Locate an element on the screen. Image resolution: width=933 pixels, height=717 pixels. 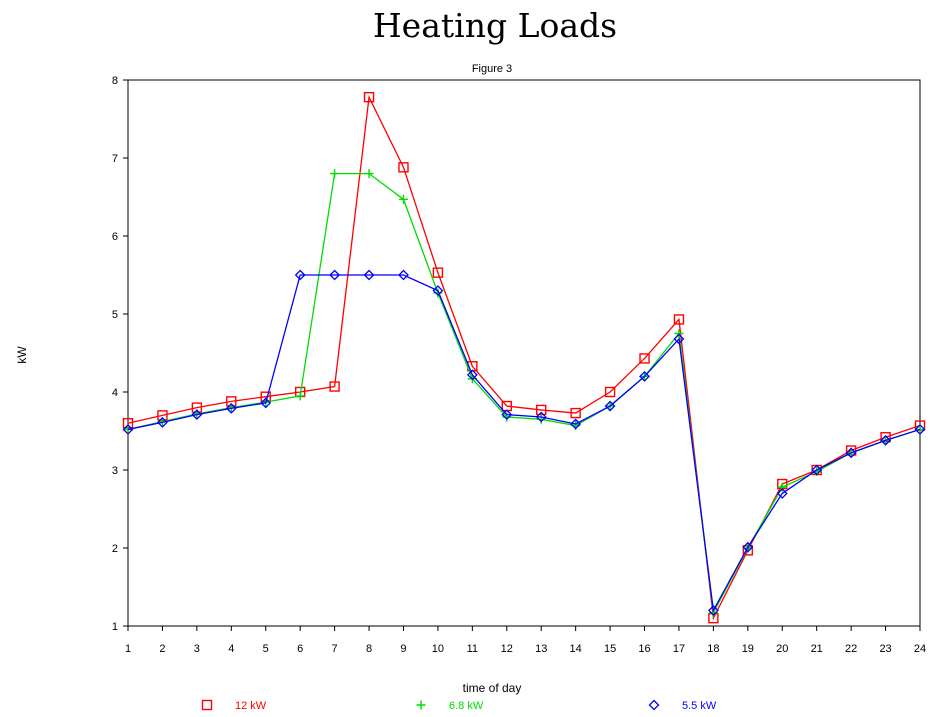
y-tick-label: 1 is located at coordinates (115, 627).